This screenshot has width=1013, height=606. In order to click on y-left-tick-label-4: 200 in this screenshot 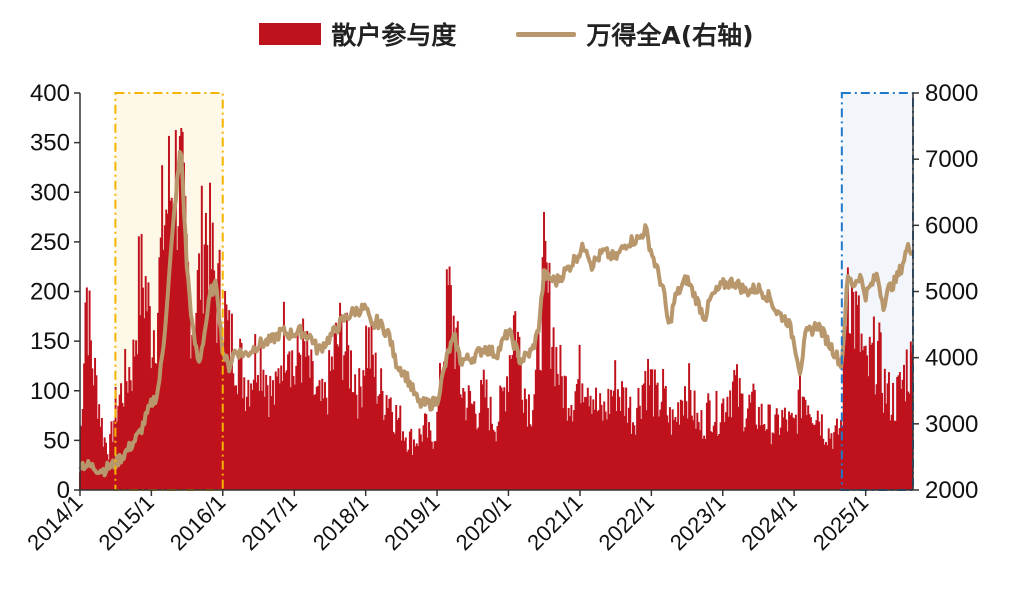, I will do `click(50, 292)`.